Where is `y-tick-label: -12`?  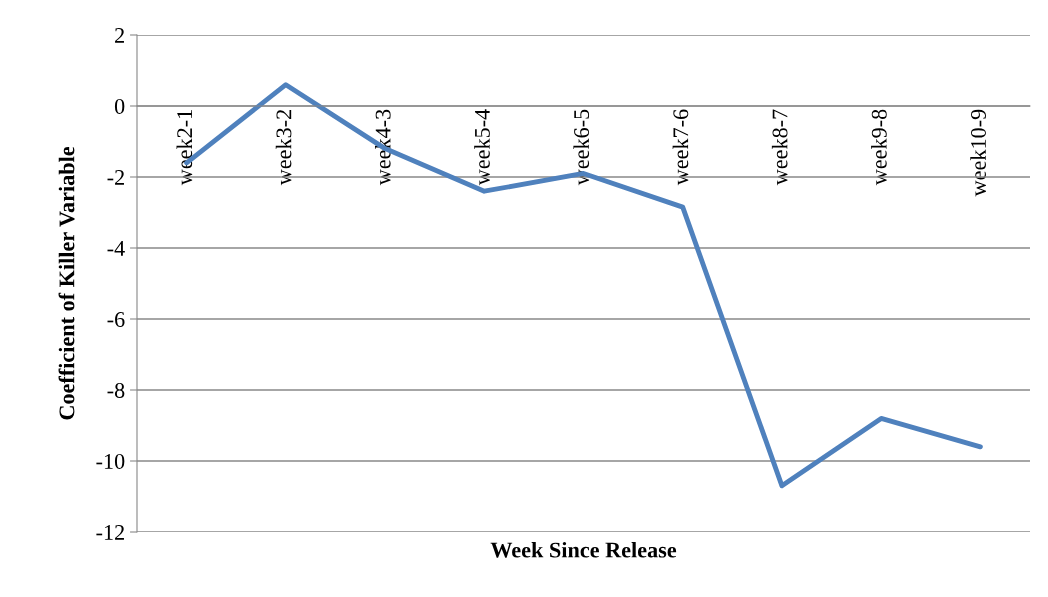
y-tick-label: -12 is located at coordinates (110, 532).